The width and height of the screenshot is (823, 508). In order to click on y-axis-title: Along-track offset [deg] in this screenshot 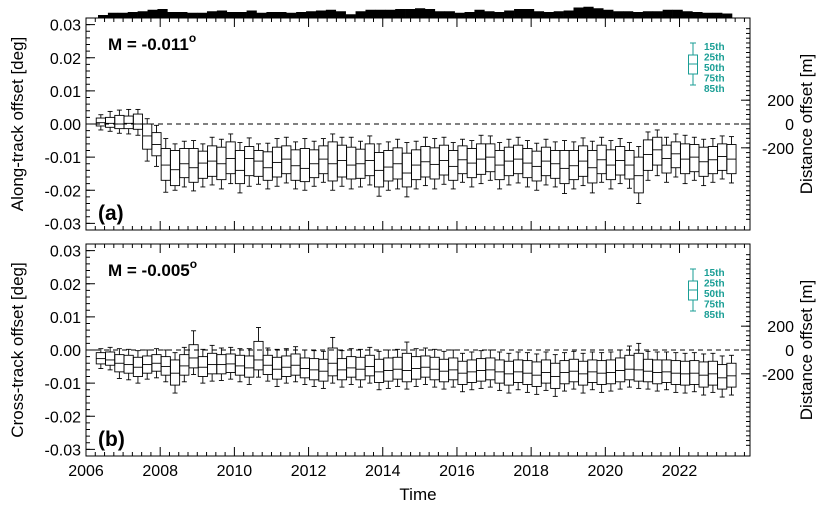, I will do `click(17, 124)`.